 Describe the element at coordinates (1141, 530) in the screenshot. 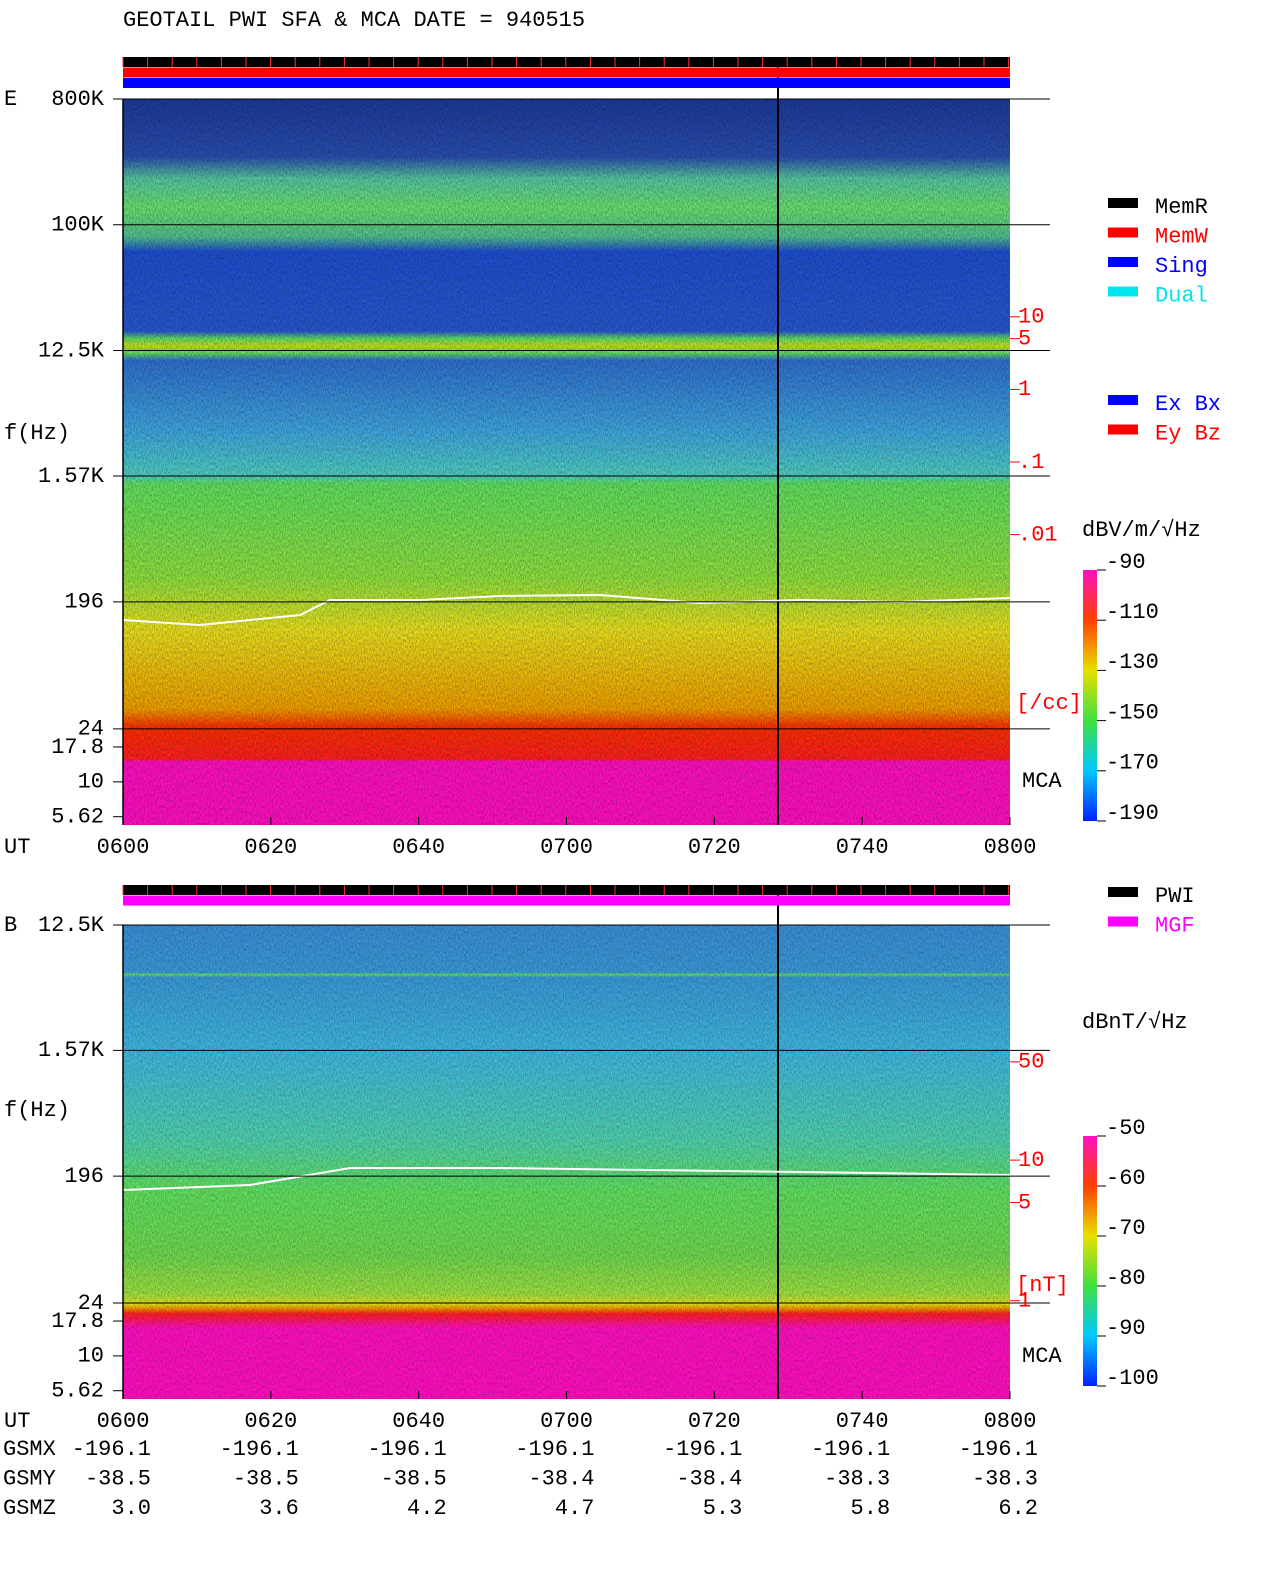

I see `colorbar-label: dBV/m/√Hz` at that location.